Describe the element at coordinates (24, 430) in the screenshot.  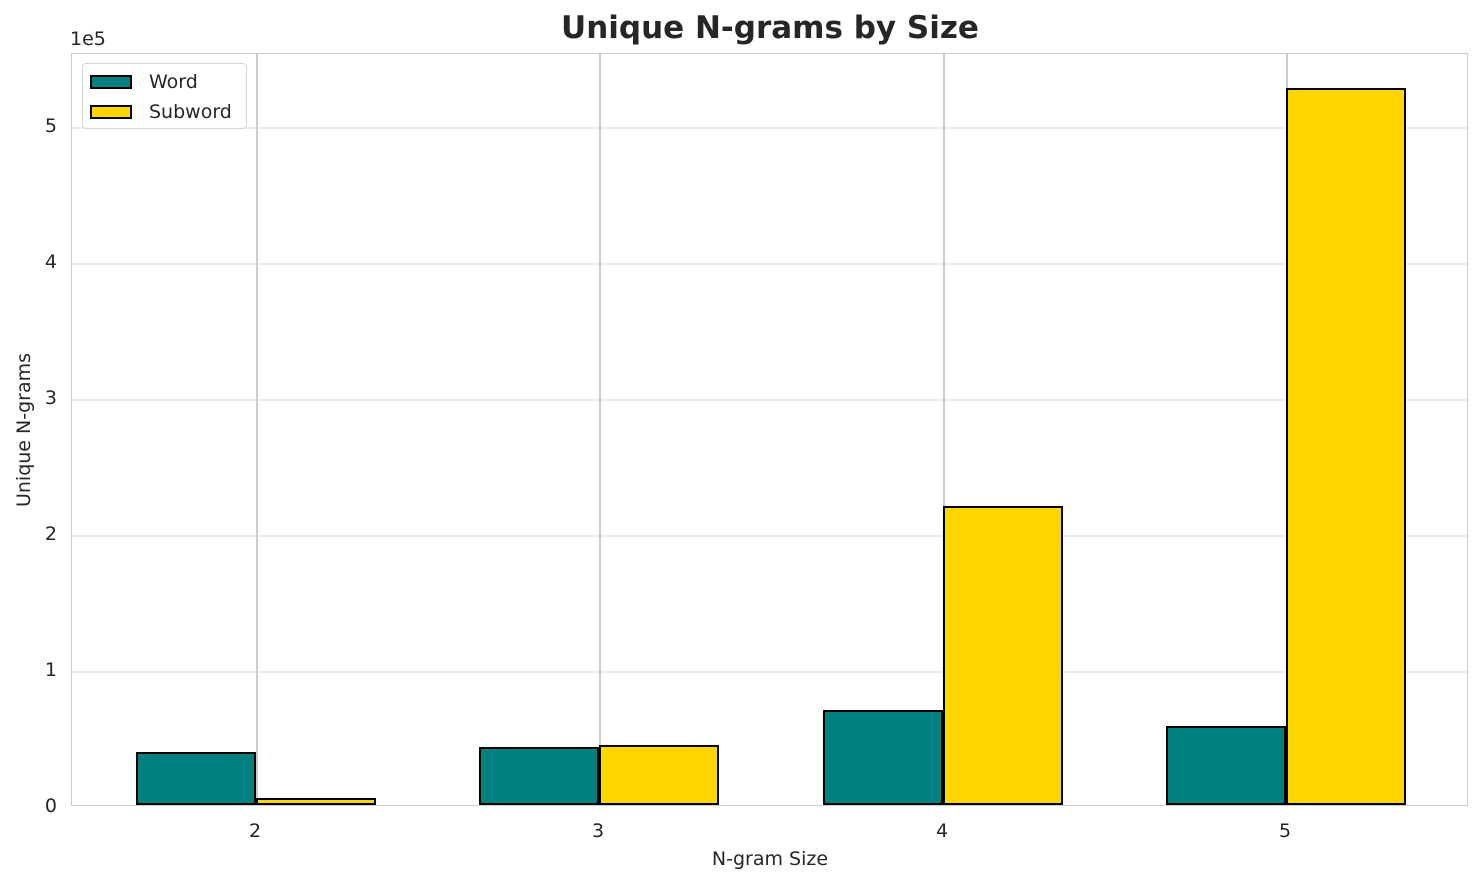
I see `y-axis-label: Unique N-grams` at that location.